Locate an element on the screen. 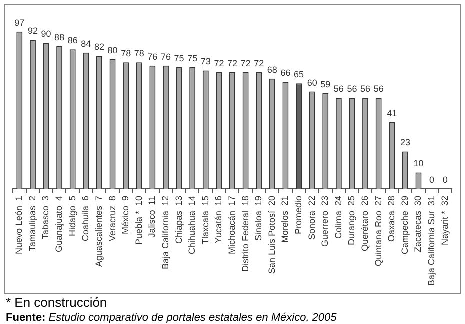 The height and width of the screenshot is (324, 465). x-tick-label: Coahuila 6 is located at coordinates (85, 219).